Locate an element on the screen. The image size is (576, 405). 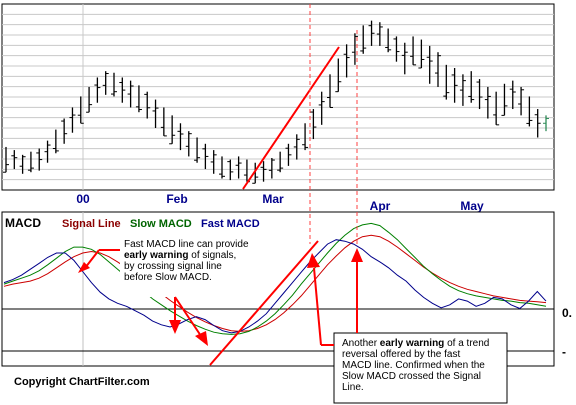
callout-text-line: Slow MACD crossed the Signal is located at coordinates (411, 376).